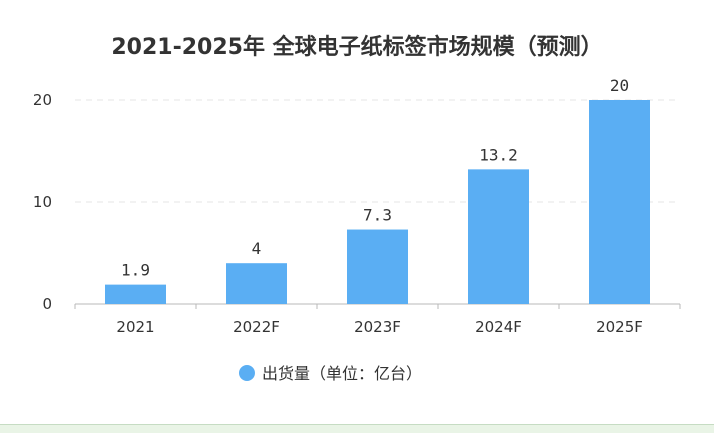  Describe the element at coordinates (257, 248) in the screenshot. I see `data-label: 4` at that location.